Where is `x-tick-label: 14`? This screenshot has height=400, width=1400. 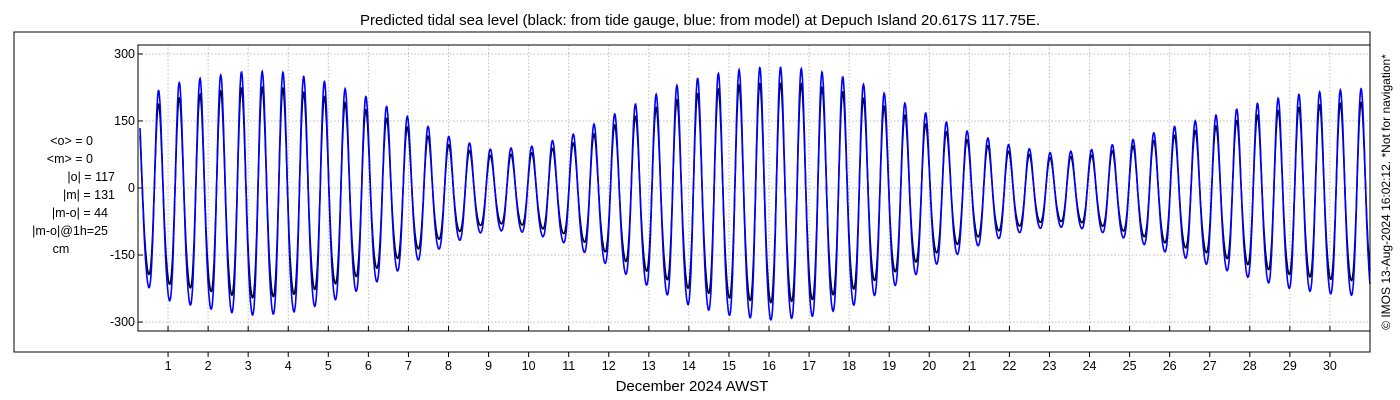
x-tick-label: 14 is located at coordinates (689, 366).